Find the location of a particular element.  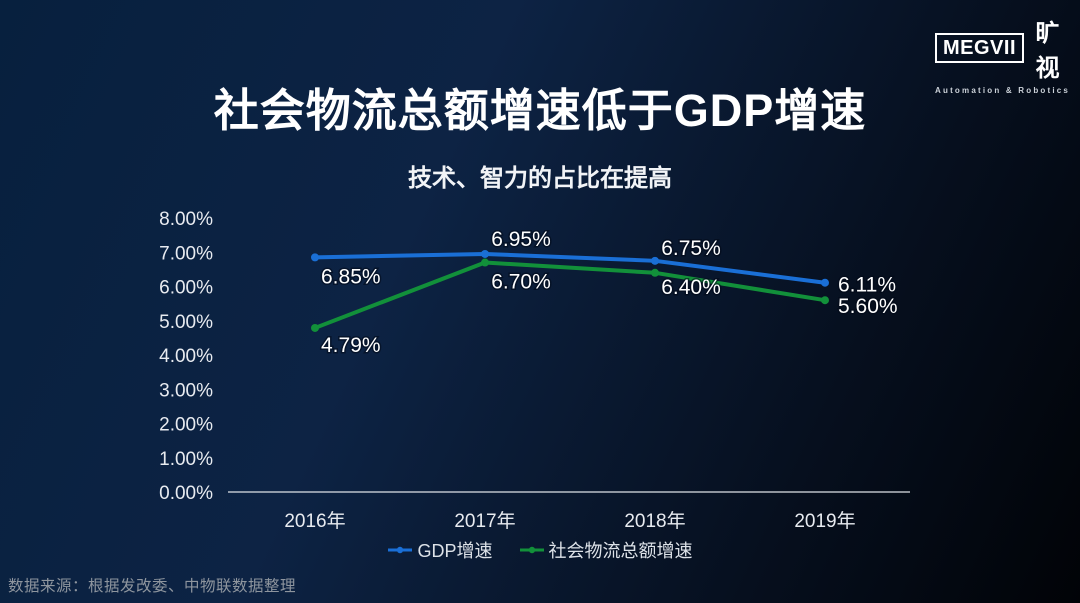

legend-item-logistics: 社会物流总额增速 is located at coordinates (606, 550).